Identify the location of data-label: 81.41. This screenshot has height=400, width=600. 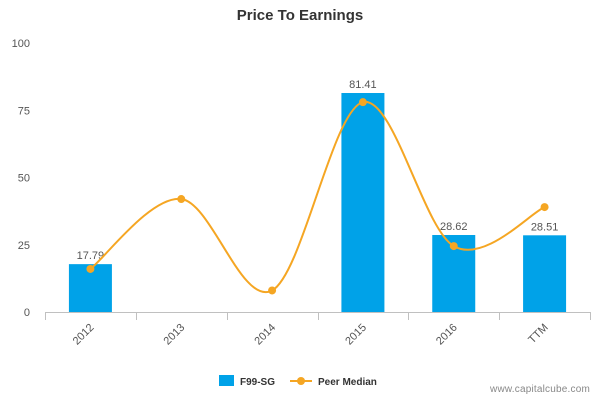
(363, 85).